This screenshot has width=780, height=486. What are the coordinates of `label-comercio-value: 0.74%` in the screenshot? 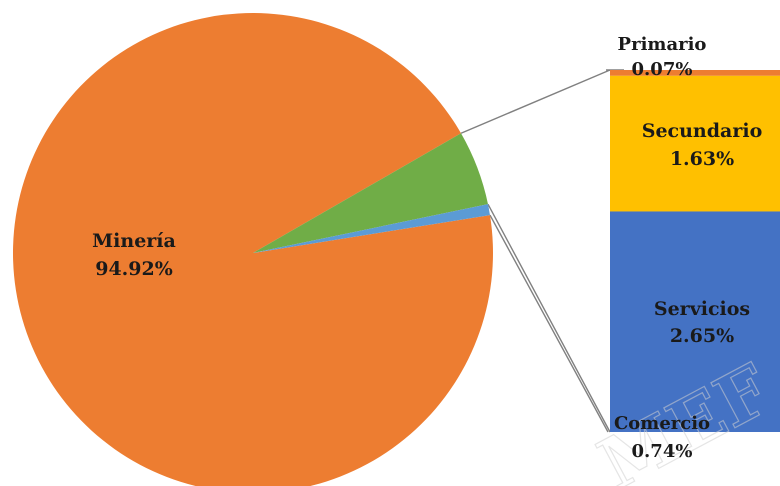 It's located at (662, 451).